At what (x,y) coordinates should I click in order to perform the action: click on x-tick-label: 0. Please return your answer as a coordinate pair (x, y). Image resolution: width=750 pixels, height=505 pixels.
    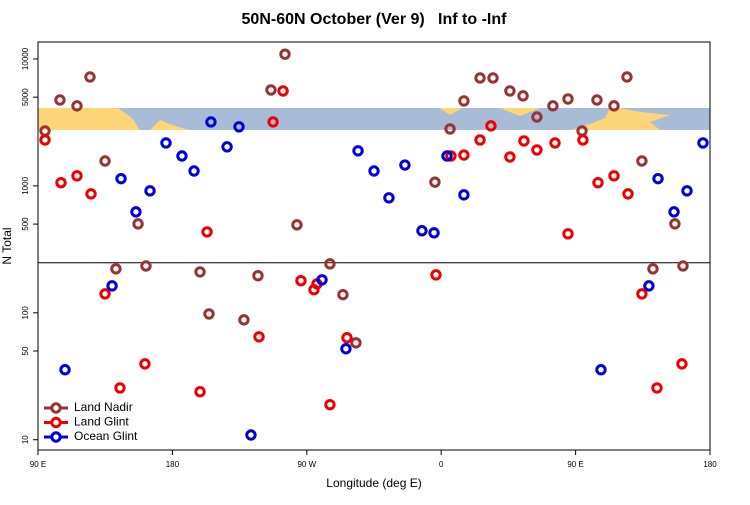
    Looking at the image, I should click on (441, 464).